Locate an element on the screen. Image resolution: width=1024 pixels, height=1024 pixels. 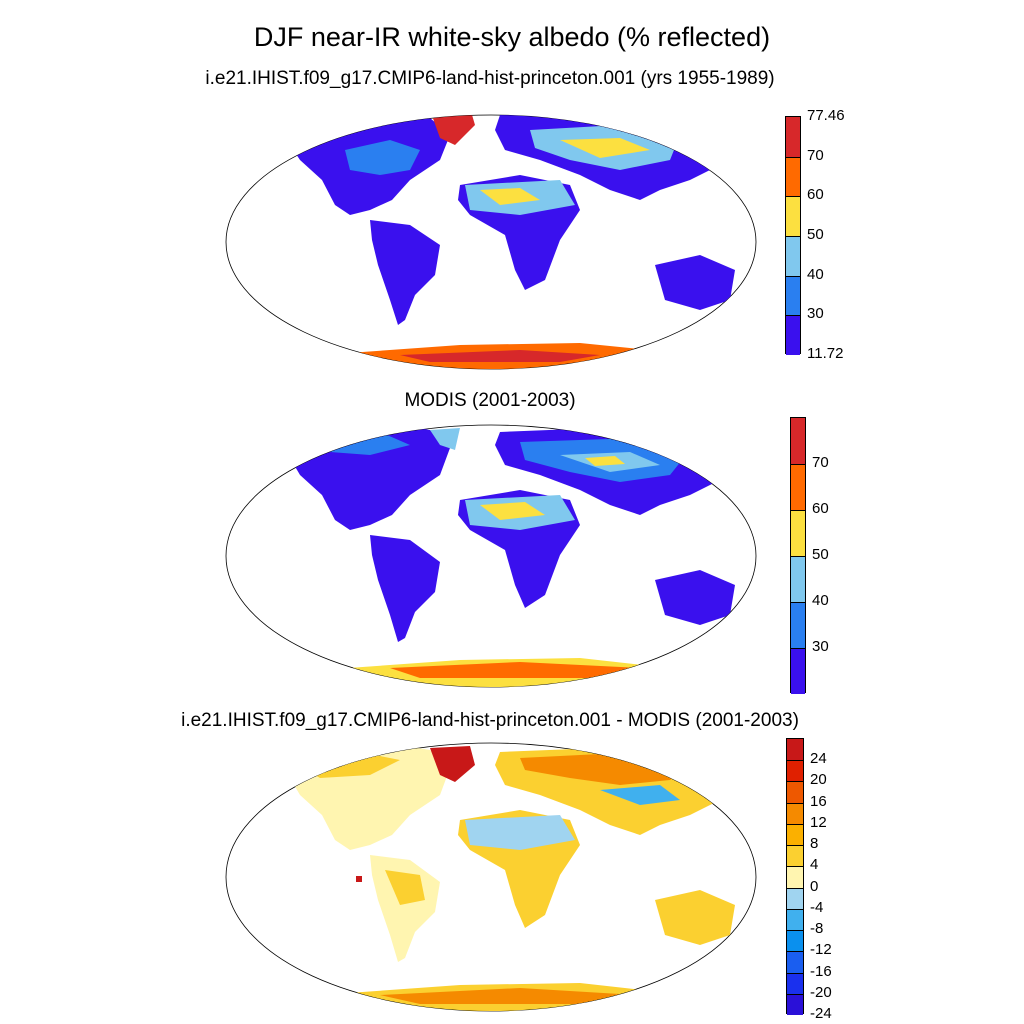
colorbar-3-tick: -24 is located at coordinates (821, 1013).